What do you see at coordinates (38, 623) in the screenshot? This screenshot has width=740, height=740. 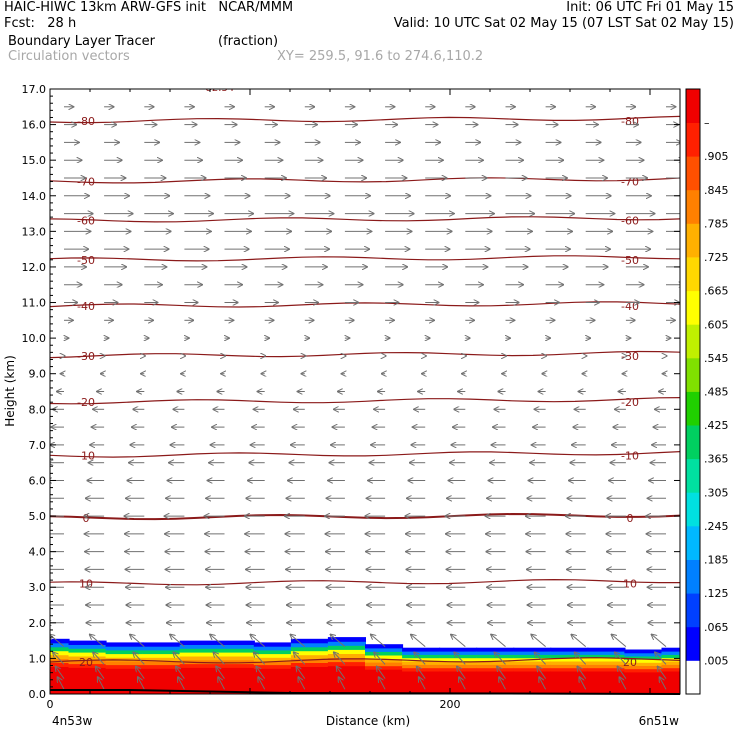 I see `y-tick-label: 2.0` at bounding box center [38, 623].